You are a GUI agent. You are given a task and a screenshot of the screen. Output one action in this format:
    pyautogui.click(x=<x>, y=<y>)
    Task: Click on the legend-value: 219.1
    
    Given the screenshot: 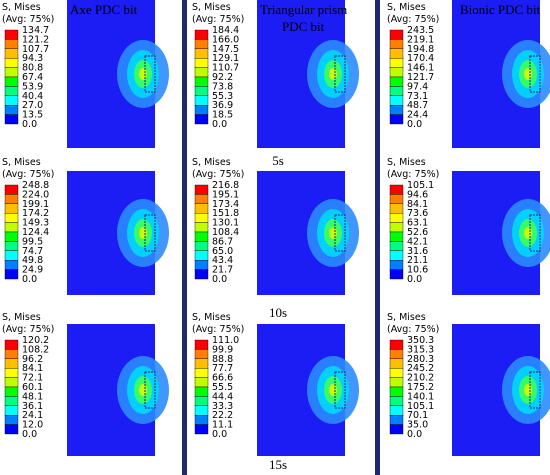 What is the action you would take?
    pyautogui.click(x=420, y=39)
    